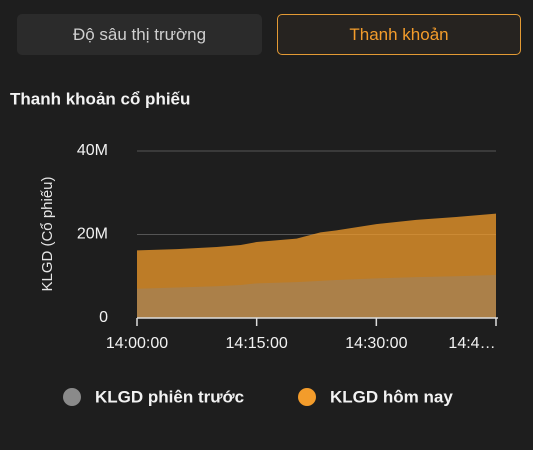 The height and width of the screenshot is (450, 533). Describe the element at coordinates (316, 296) in the screenshot. I see `area` at that location.